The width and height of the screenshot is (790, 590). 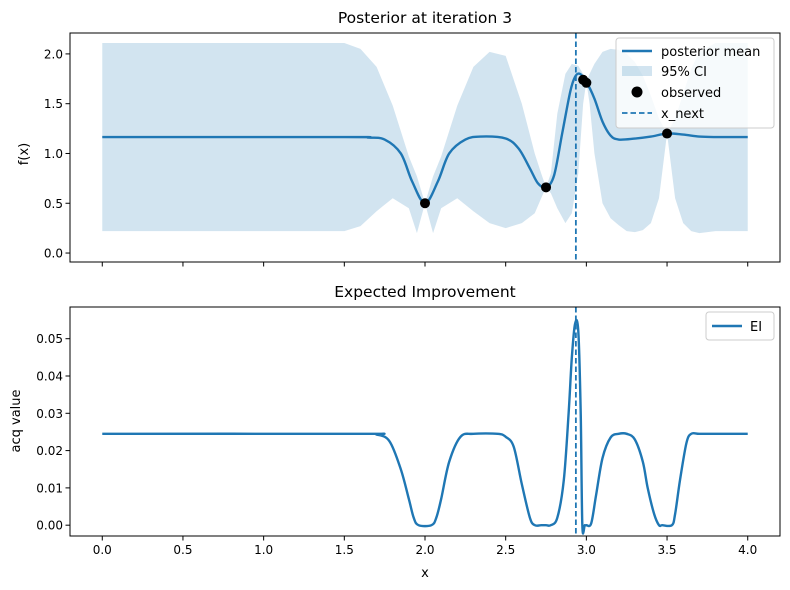 What do you see at coordinates (53, 254) in the screenshot?
I see `y-tick-label: 0.0` at bounding box center [53, 254].